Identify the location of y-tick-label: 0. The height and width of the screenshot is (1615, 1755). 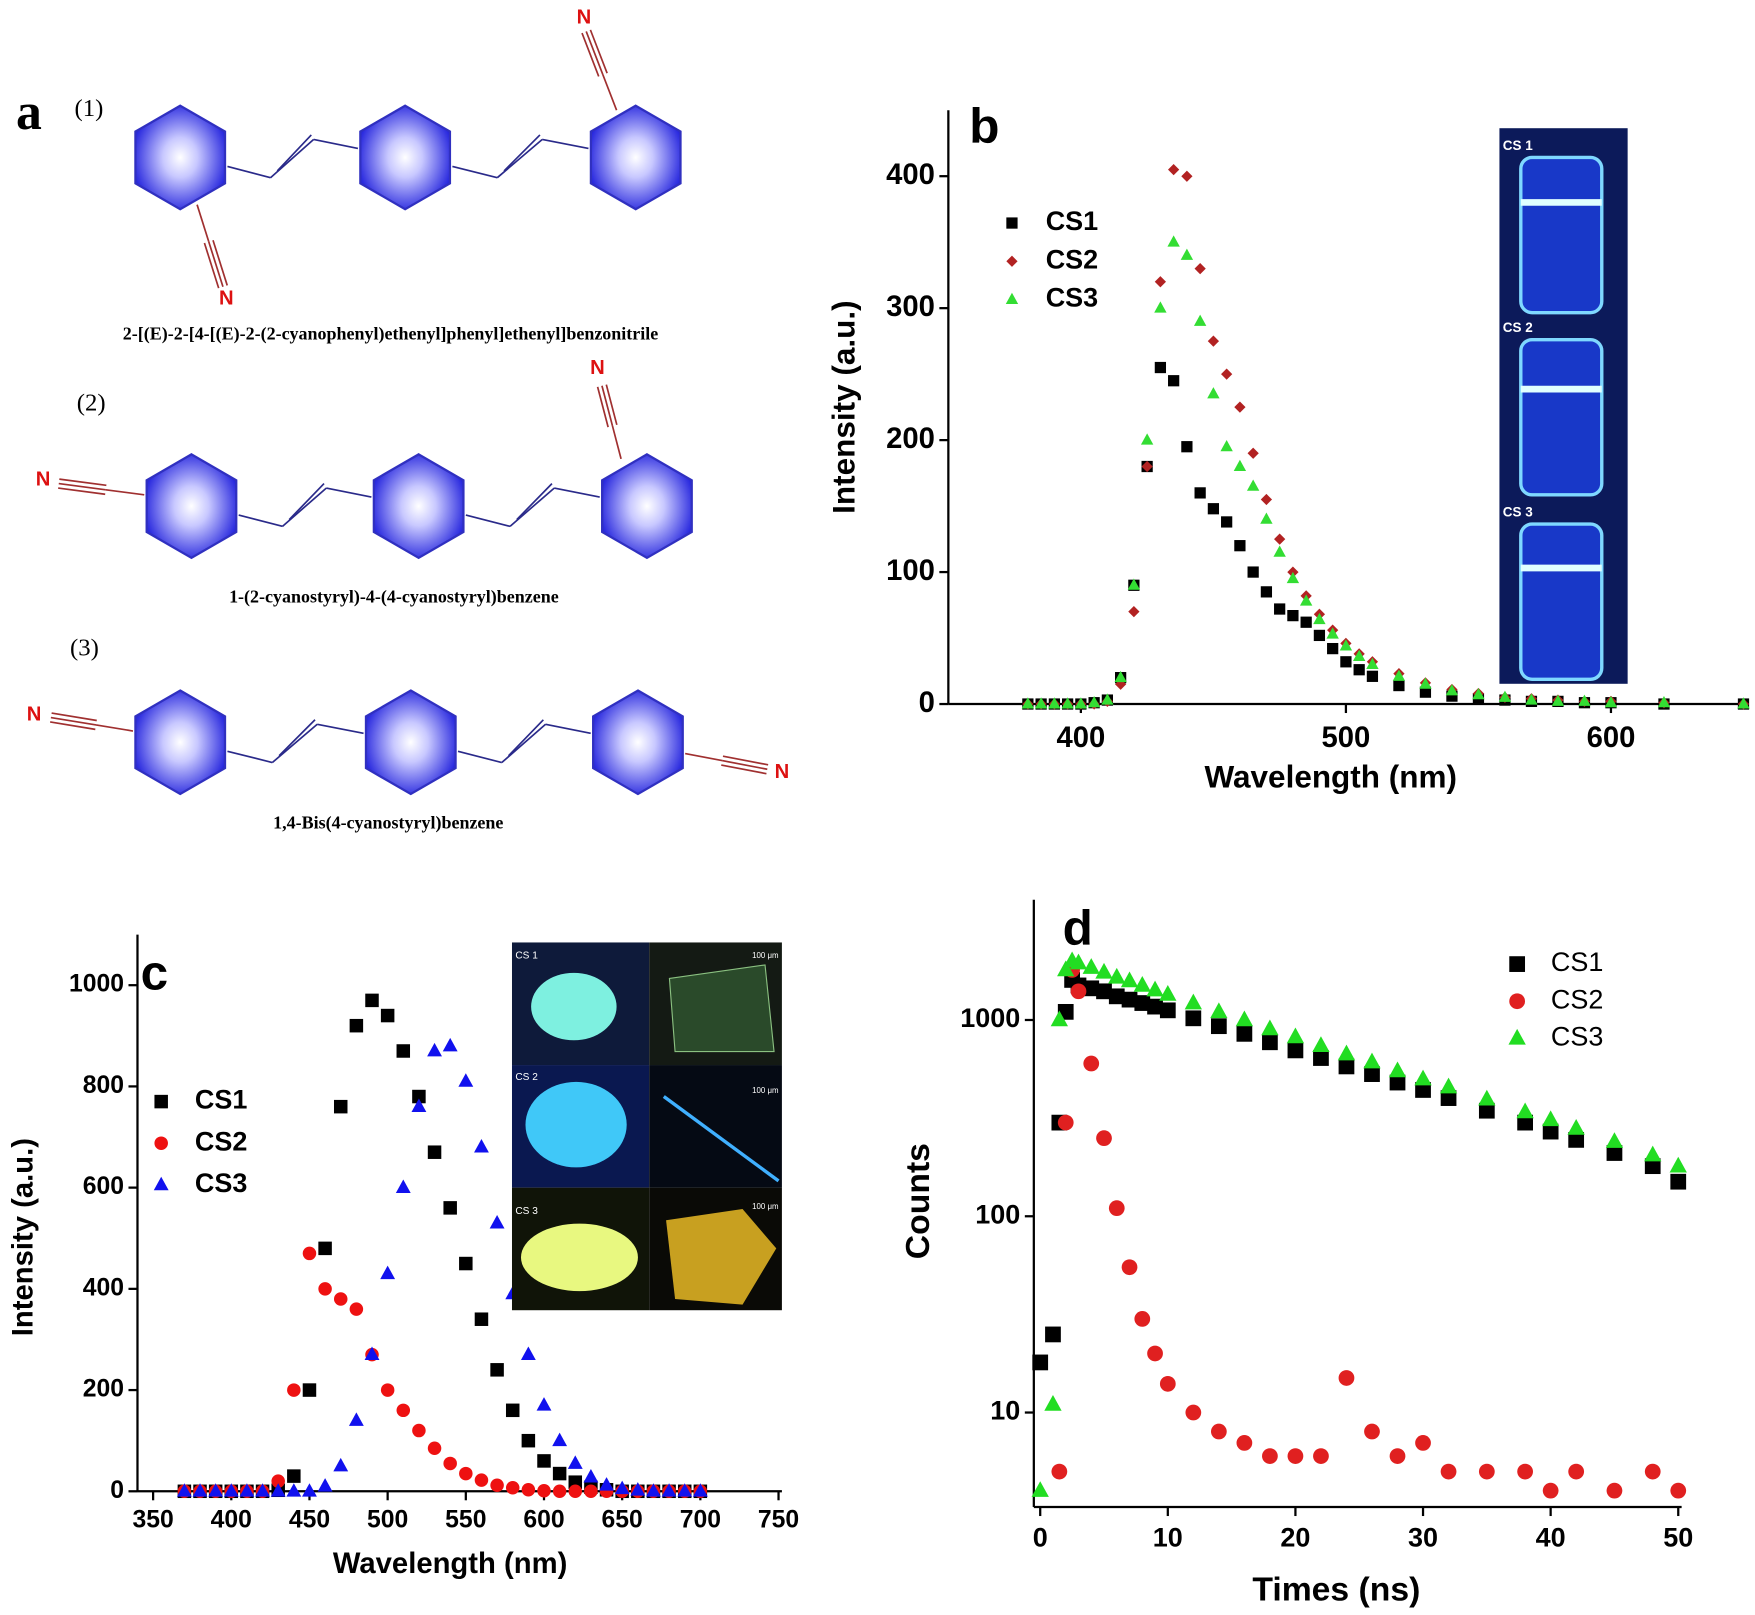
(927, 703).